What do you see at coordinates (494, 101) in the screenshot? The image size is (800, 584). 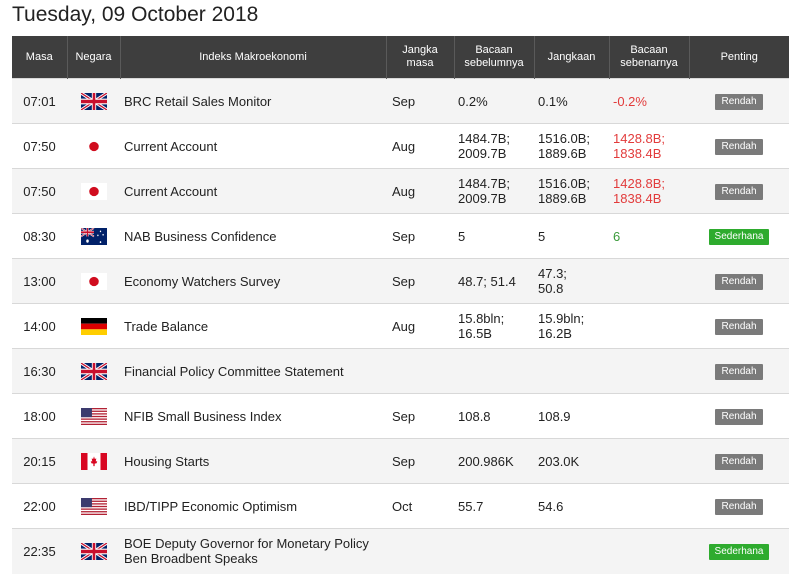 I see `event-previous: 0.2%` at bounding box center [494, 101].